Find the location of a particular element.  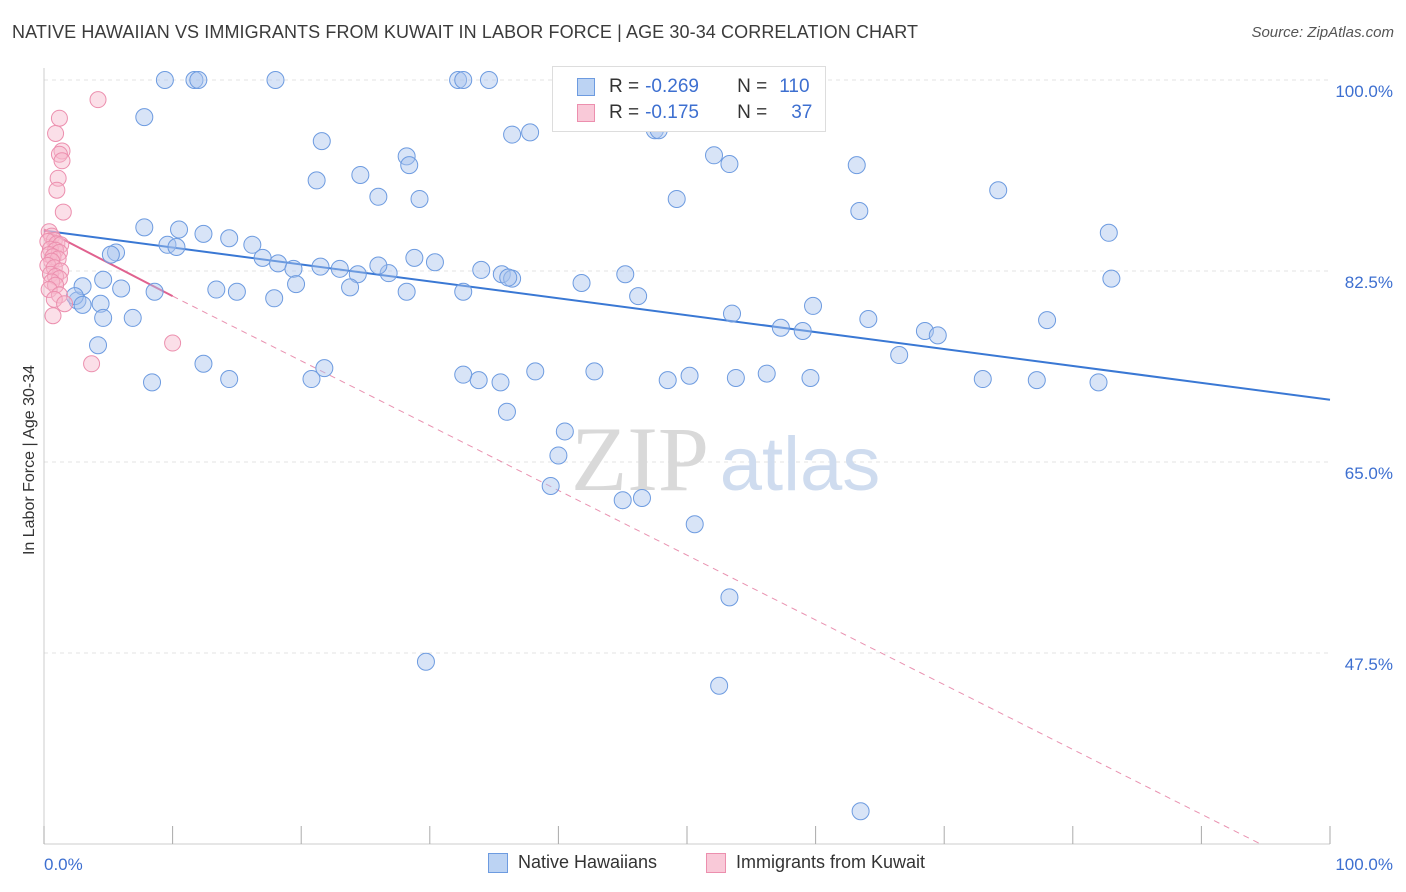

y-tick-label: 47.5% is located at coordinates (1369, 664).